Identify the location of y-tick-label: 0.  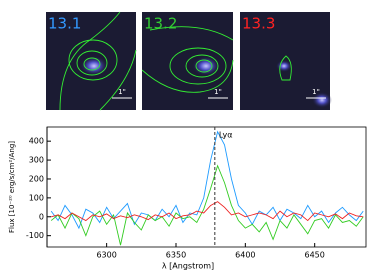
(41, 216).